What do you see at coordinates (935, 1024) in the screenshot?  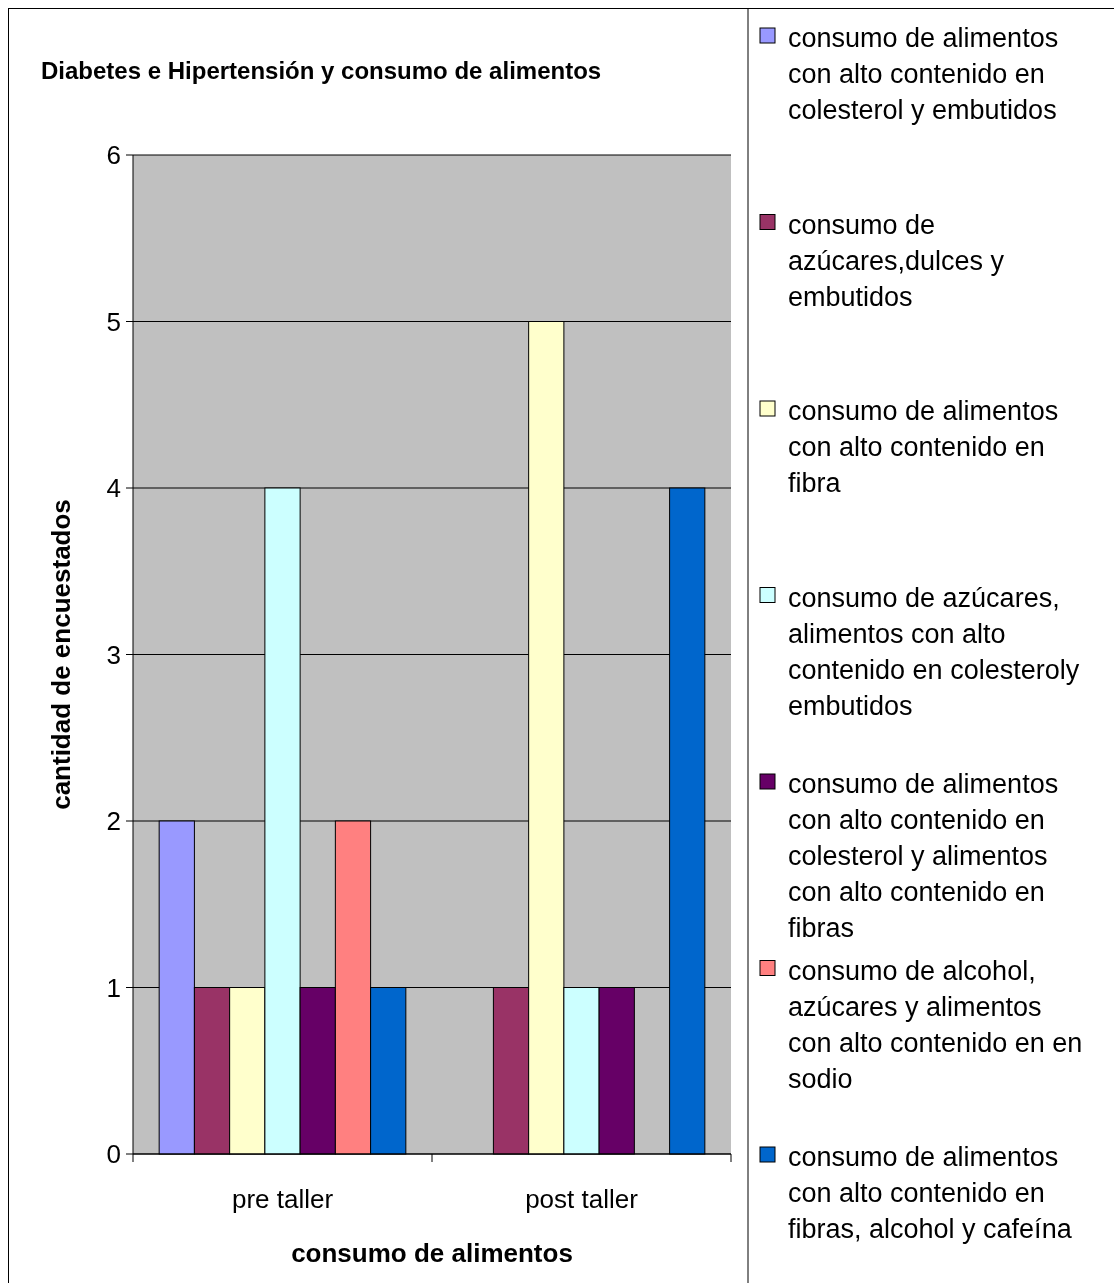 I see `legend-label: consumo de alcohol, azúcares y alimentos con alto contenido en en sodio` at bounding box center [935, 1024].